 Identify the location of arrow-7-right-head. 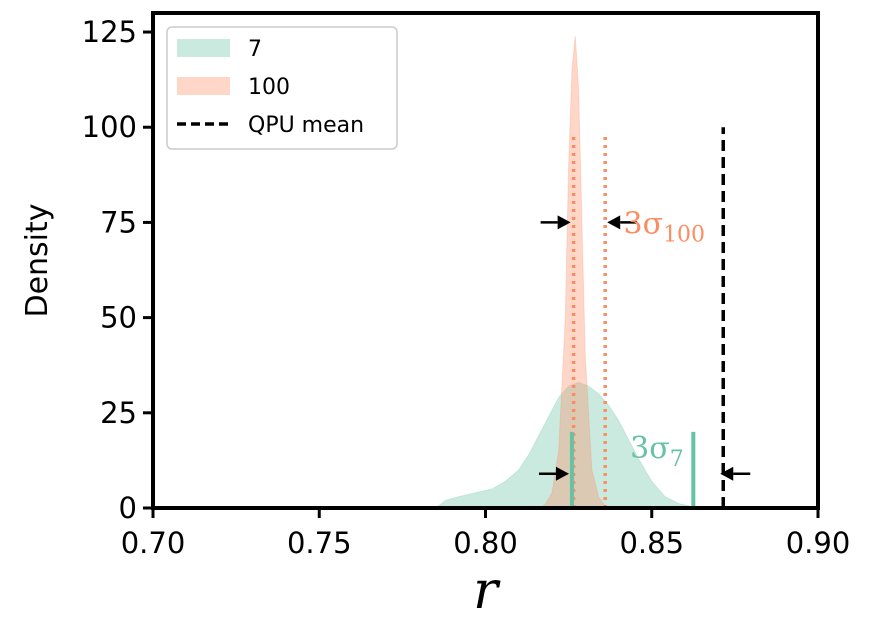
(727, 473).